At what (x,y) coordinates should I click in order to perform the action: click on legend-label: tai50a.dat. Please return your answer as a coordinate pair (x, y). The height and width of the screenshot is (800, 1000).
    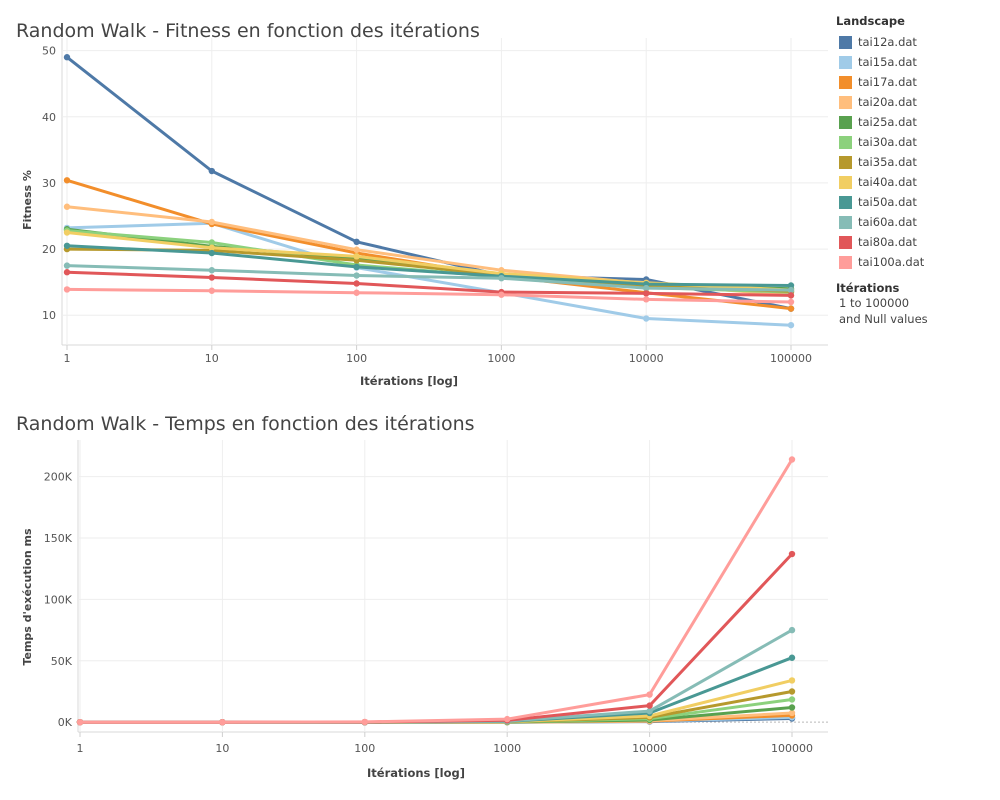
    Looking at the image, I should click on (887, 202).